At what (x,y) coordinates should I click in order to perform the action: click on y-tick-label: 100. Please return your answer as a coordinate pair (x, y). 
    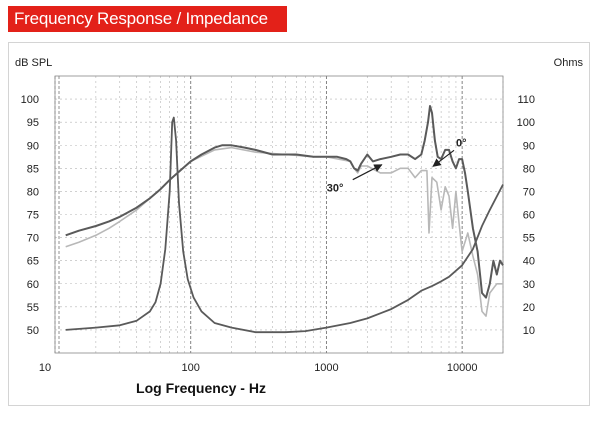
    Looking at the image, I should click on (30, 100).